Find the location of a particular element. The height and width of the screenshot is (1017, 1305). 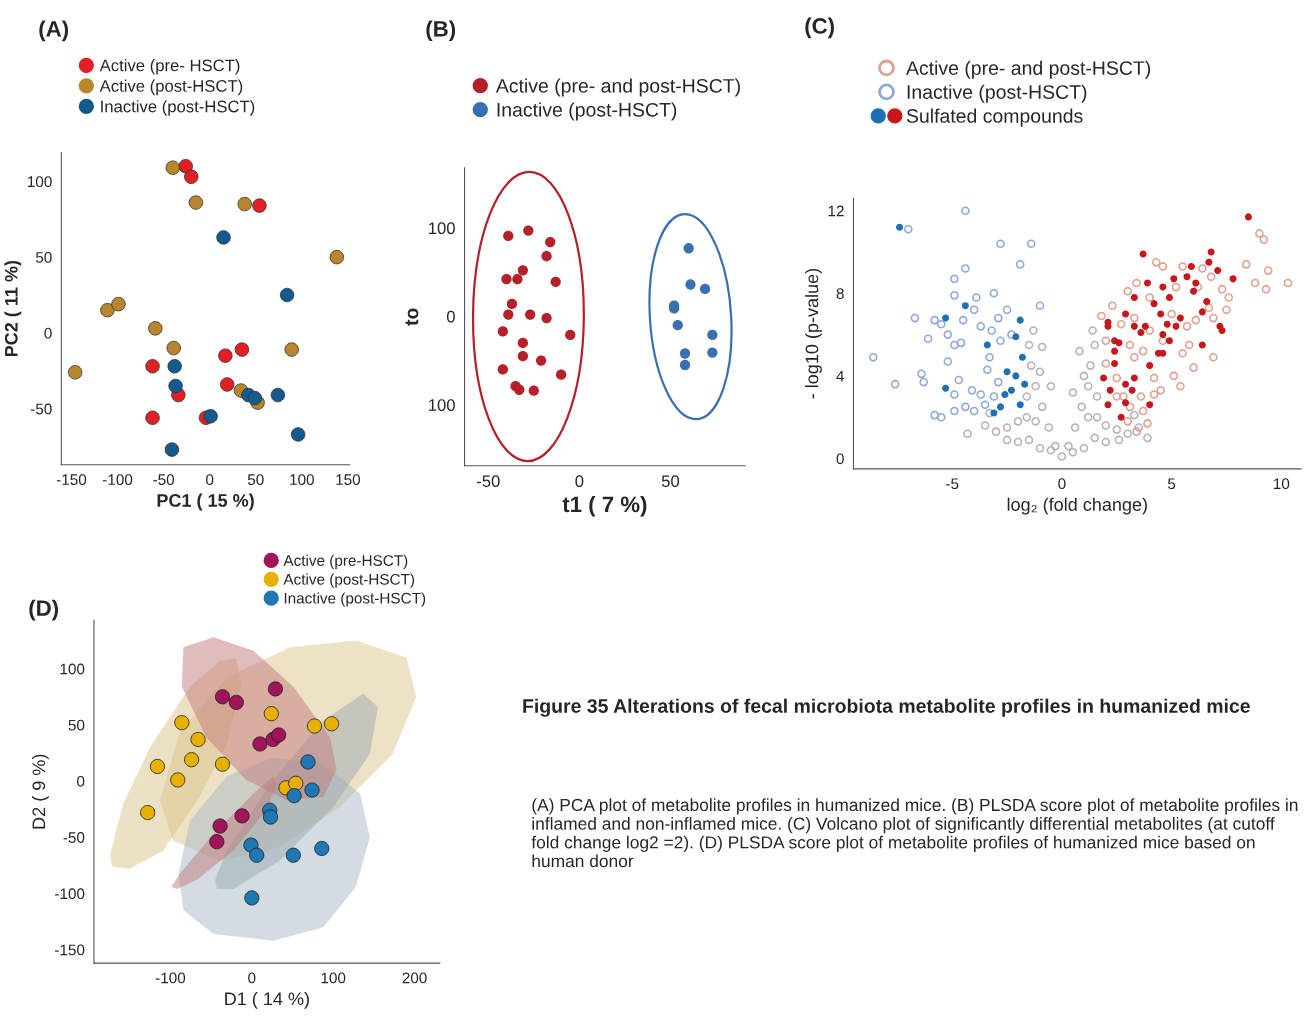

y-tick-label: 8 is located at coordinates (840, 293).